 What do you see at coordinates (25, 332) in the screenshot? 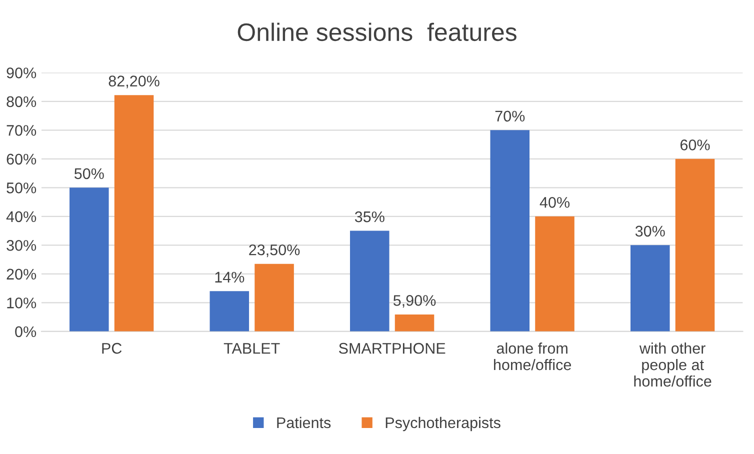
I see `y-tick-label: 0%` at bounding box center [25, 332].